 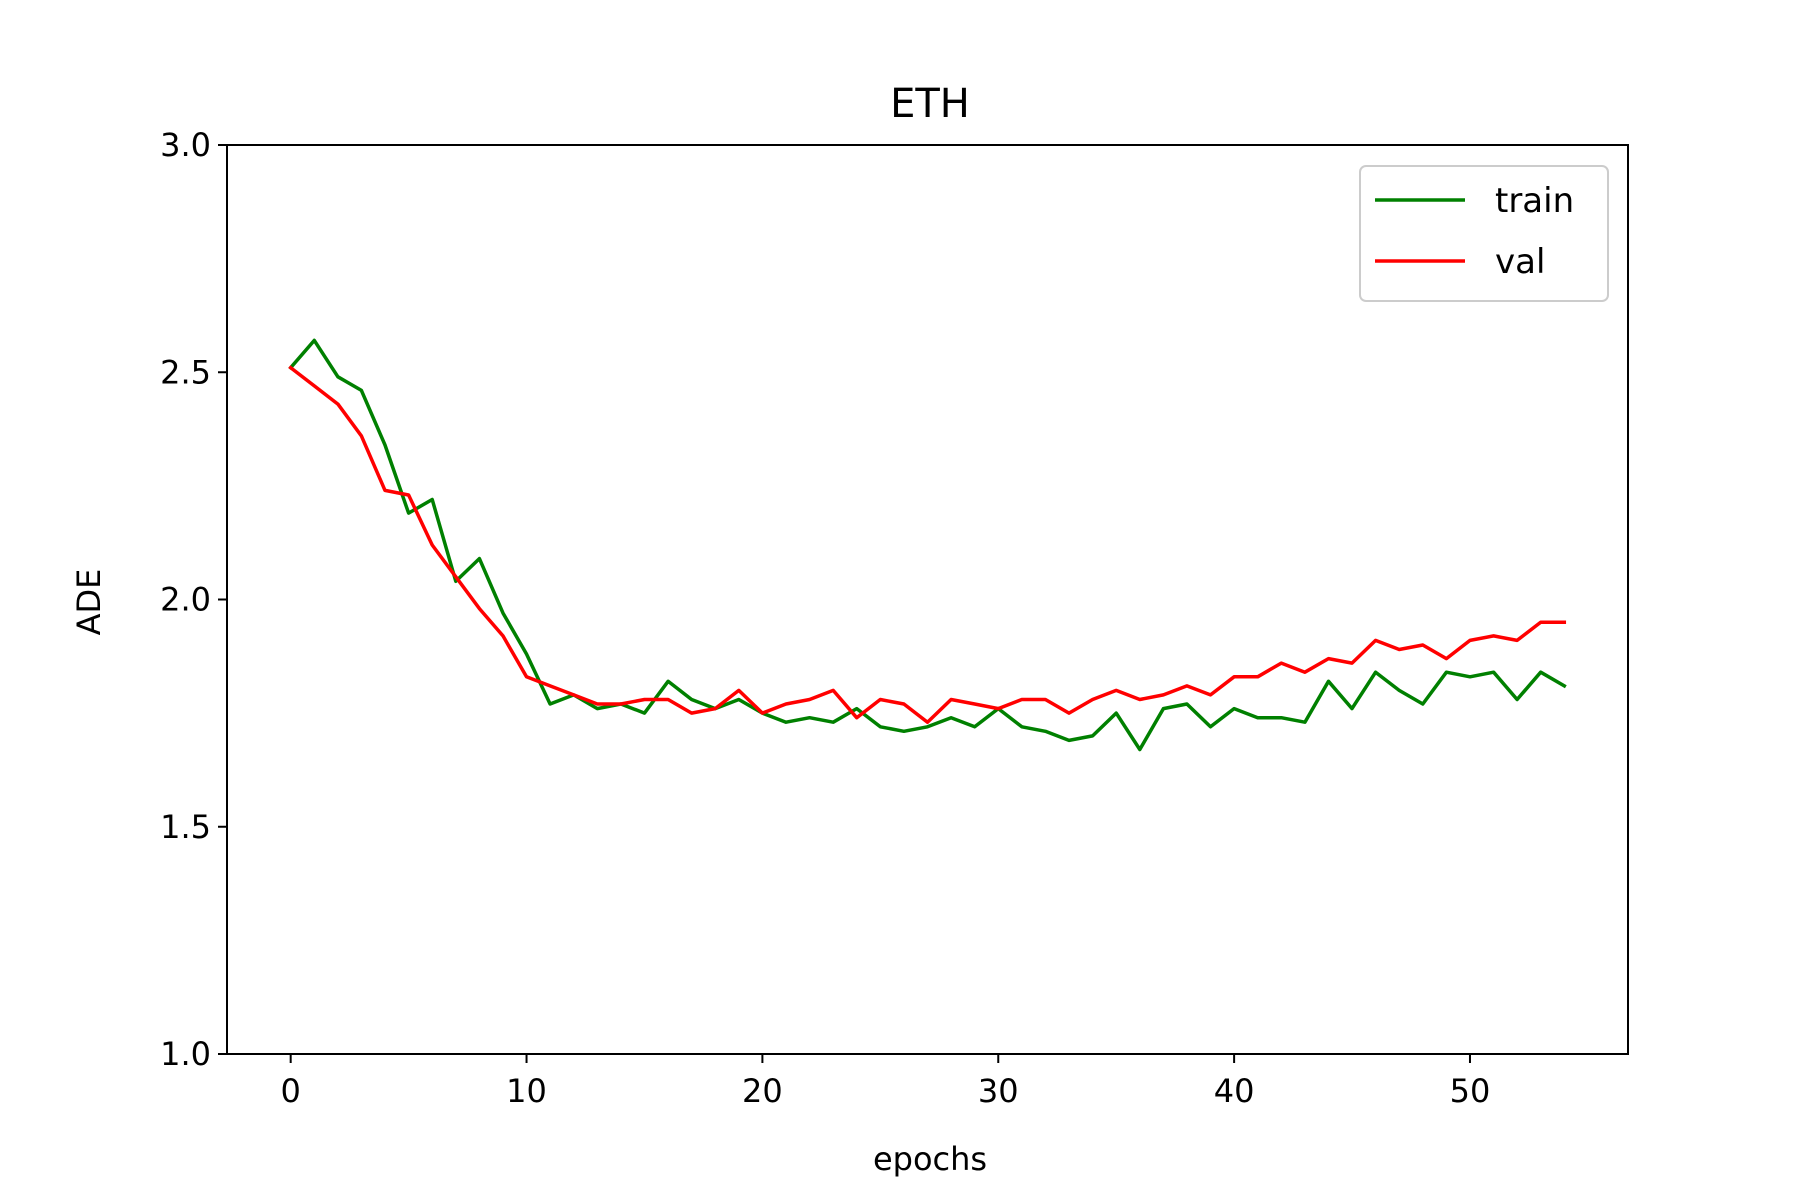 I want to click on y-tick-label: 1.5, so click(x=185, y=827).